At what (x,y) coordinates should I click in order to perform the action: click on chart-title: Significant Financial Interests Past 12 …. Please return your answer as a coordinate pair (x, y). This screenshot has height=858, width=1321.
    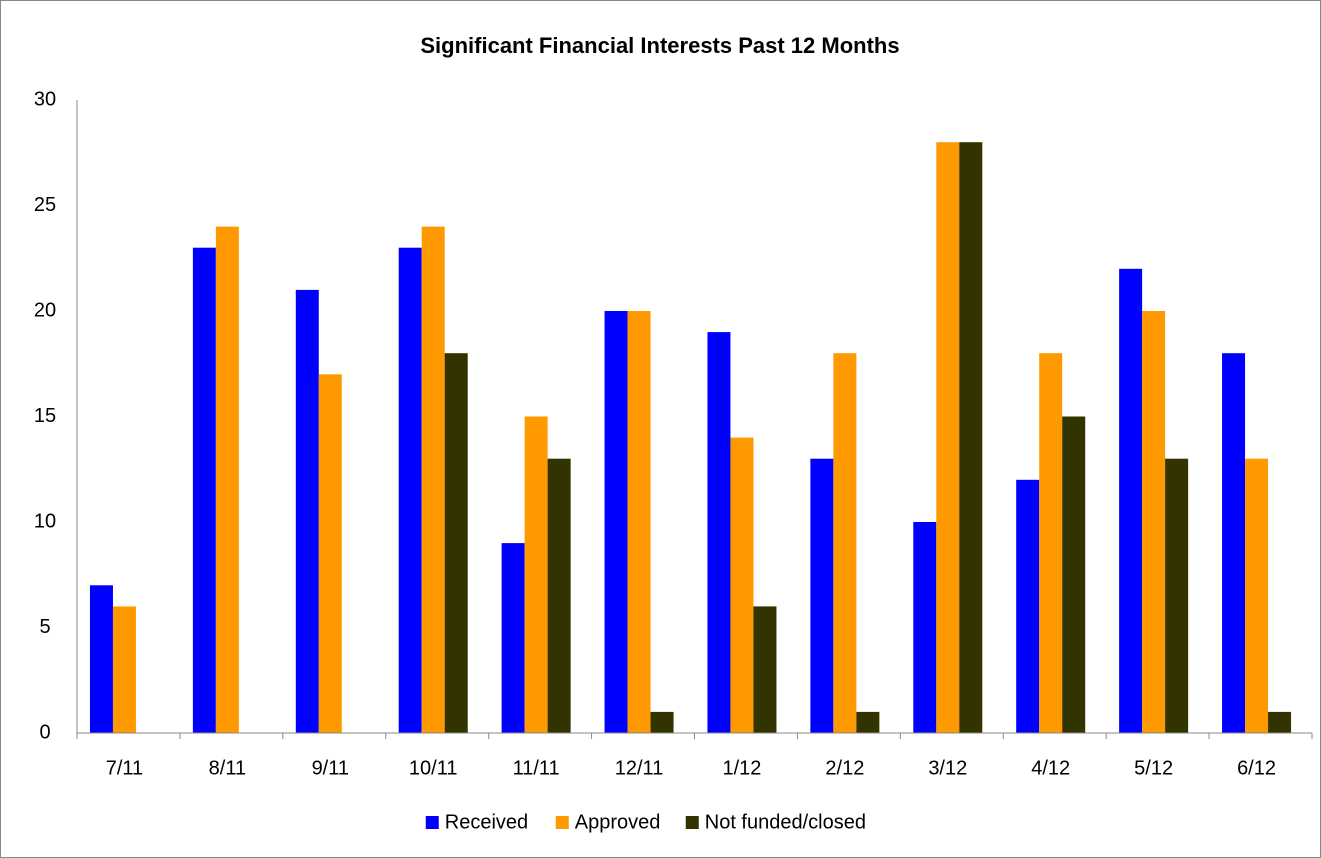
    Looking at the image, I should click on (659, 45).